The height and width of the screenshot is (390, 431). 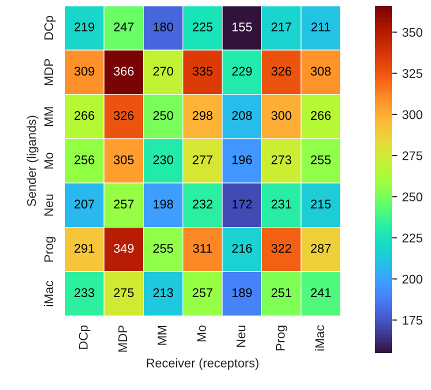 I want to click on data-label: 275, so click(x=124, y=293).